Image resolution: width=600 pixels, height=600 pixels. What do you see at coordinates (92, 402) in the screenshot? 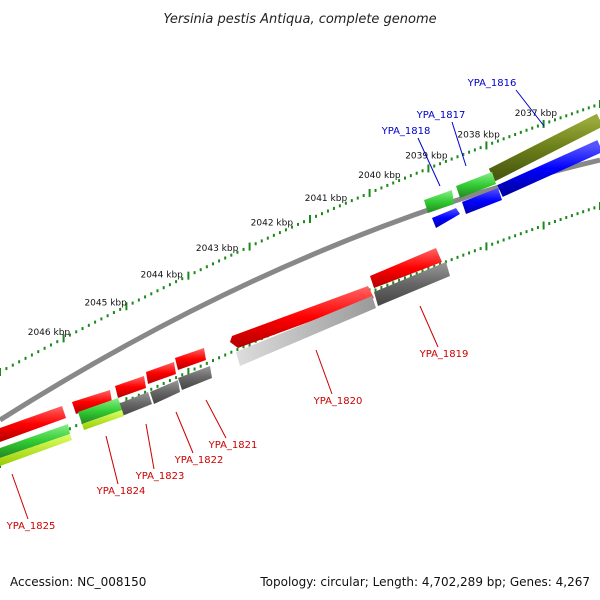
I see `gene-YPA_1824-cds` at bounding box center [92, 402].